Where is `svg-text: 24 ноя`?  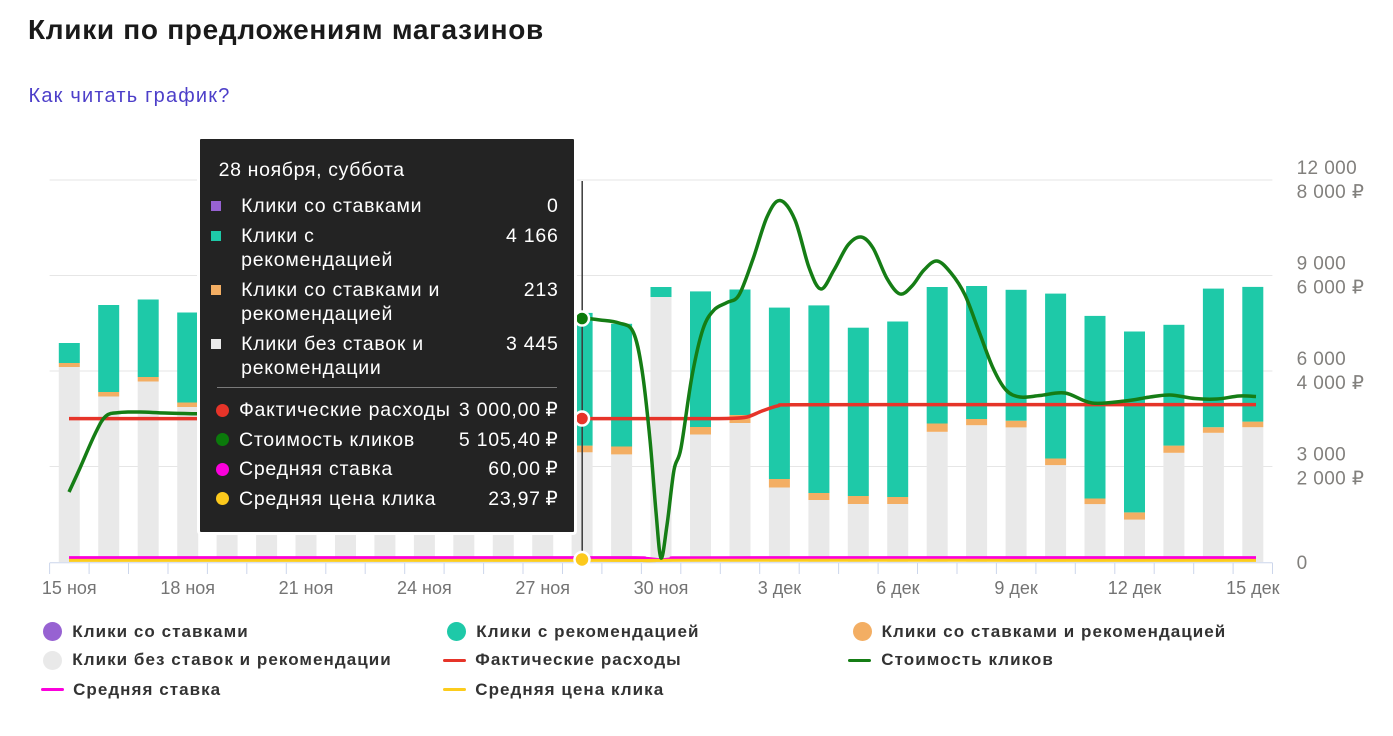
svg-text: 24 ноя is located at coordinates (424, 588).